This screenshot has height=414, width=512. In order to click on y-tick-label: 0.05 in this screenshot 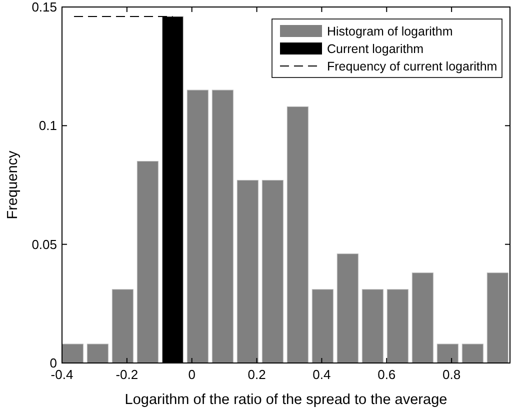, I will do `click(44, 244)`.